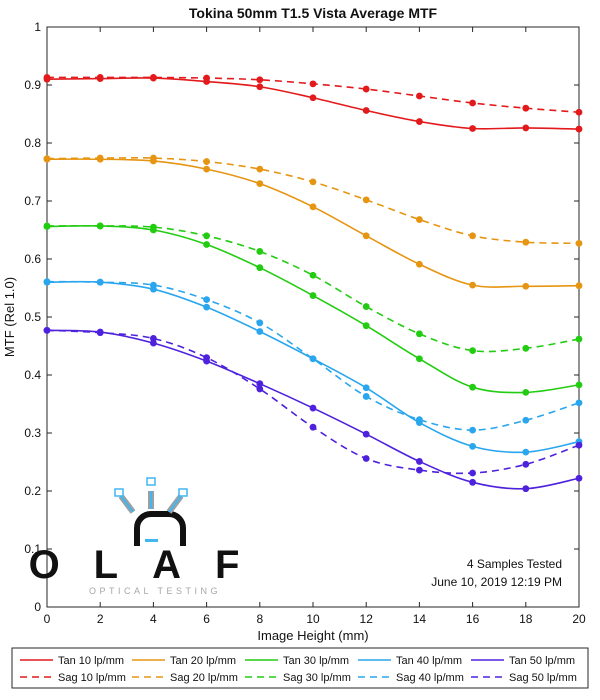 The width and height of the screenshot is (600, 700). What do you see at coordinates (206, 619) in the screenshot?
I see `x-tick-label: 6` at bounding box center [206, 619].